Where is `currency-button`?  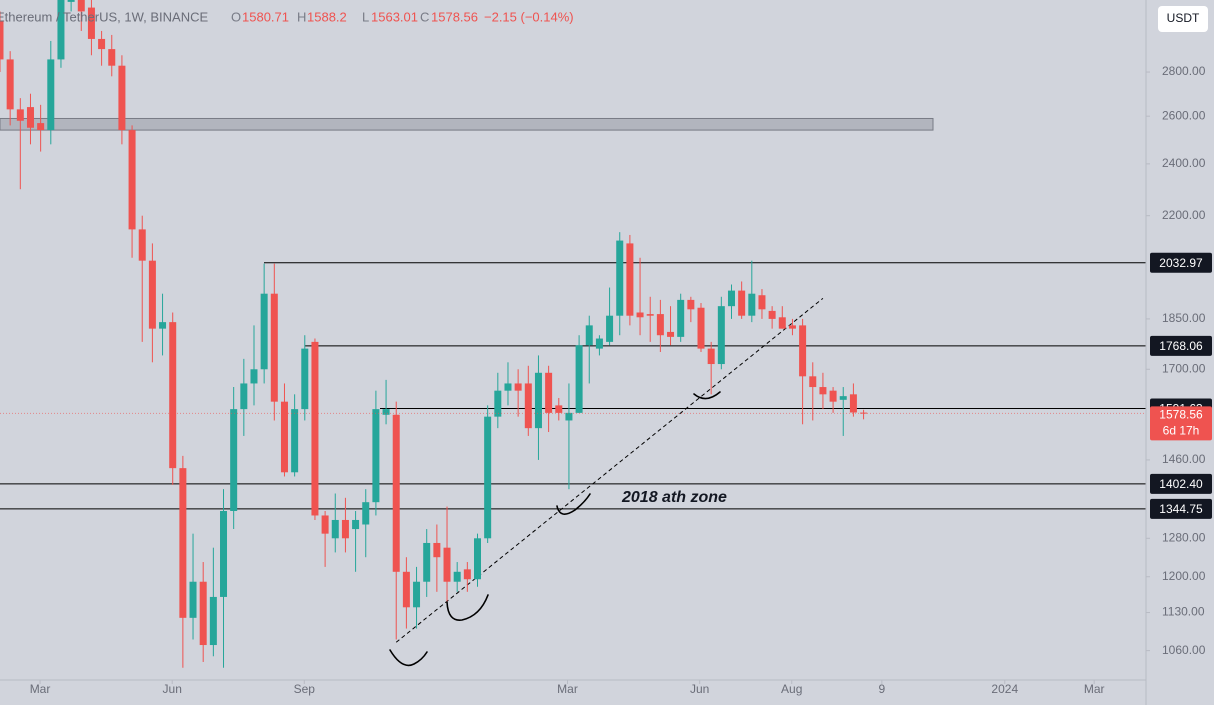 currency-button is located at coordinates (1183, 19).